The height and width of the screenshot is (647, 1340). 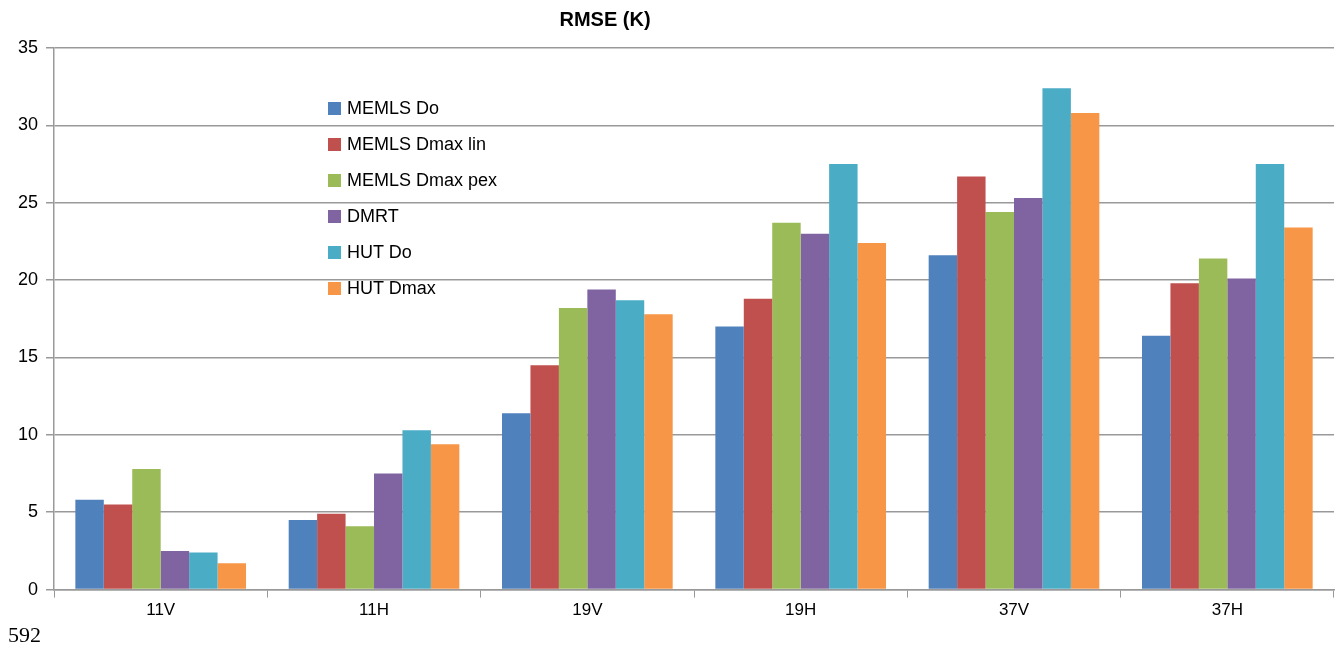 I want to click on x-tick-label: 37V, so click(x=1014, y=610).